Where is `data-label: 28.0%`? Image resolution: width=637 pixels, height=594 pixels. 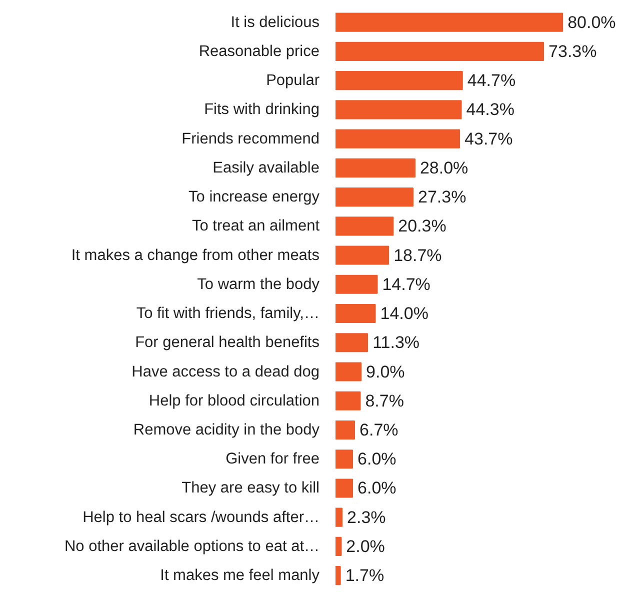
data-label: 28.0% is located at coordinates (444, 168).